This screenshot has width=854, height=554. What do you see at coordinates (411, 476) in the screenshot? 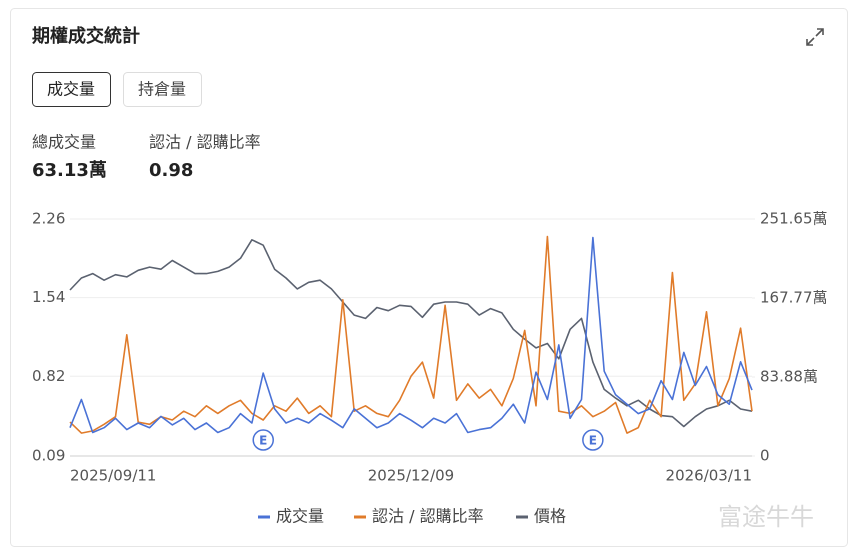
I see `x-tick-label: 2025/12/09` at bounding box center [411, 476].